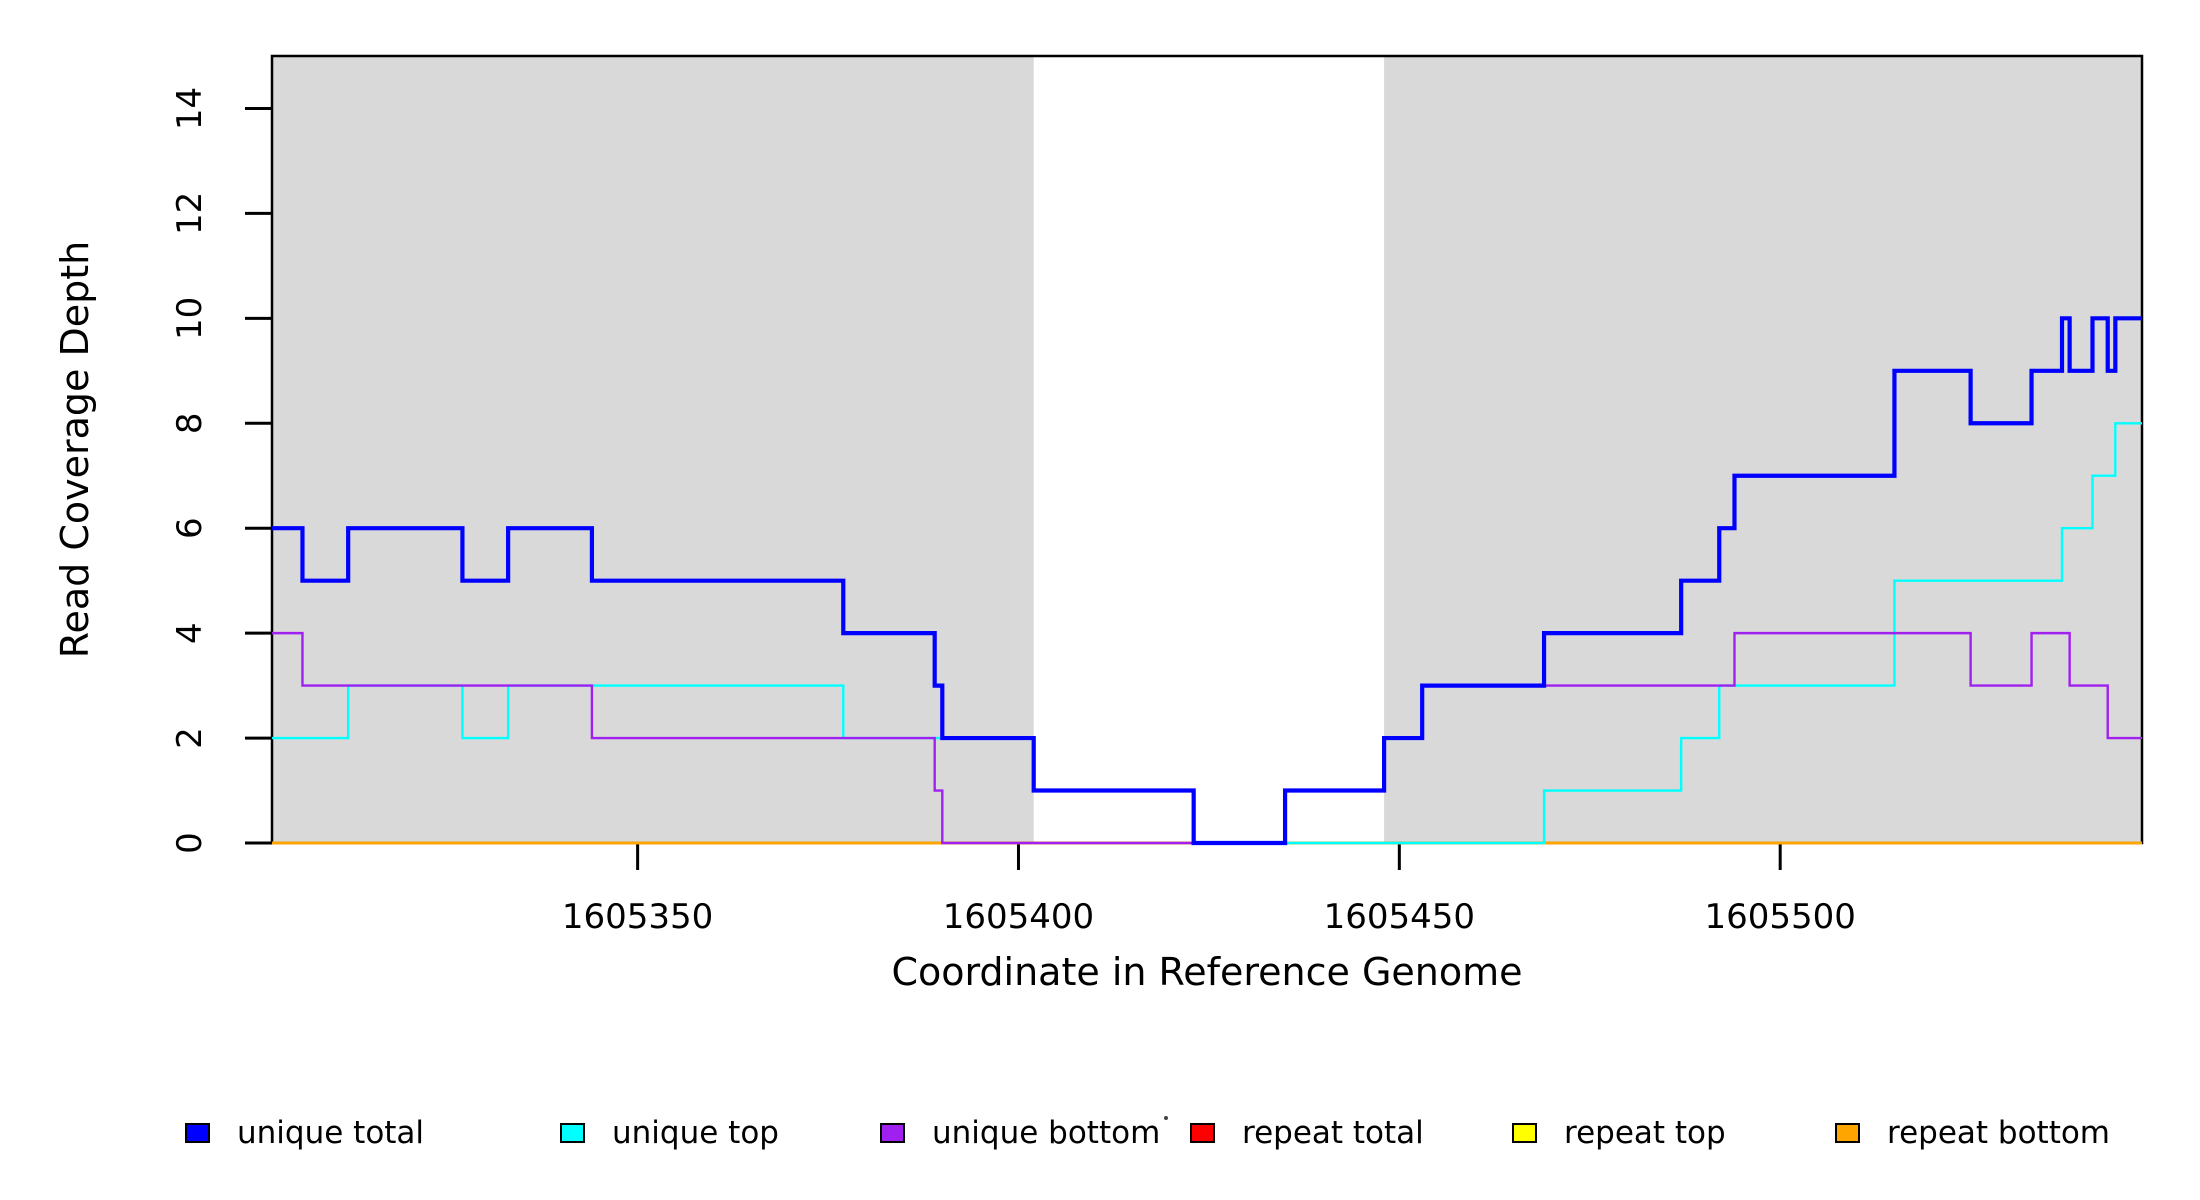  I want to click on y-tick-label: 2, so click(190, 738).